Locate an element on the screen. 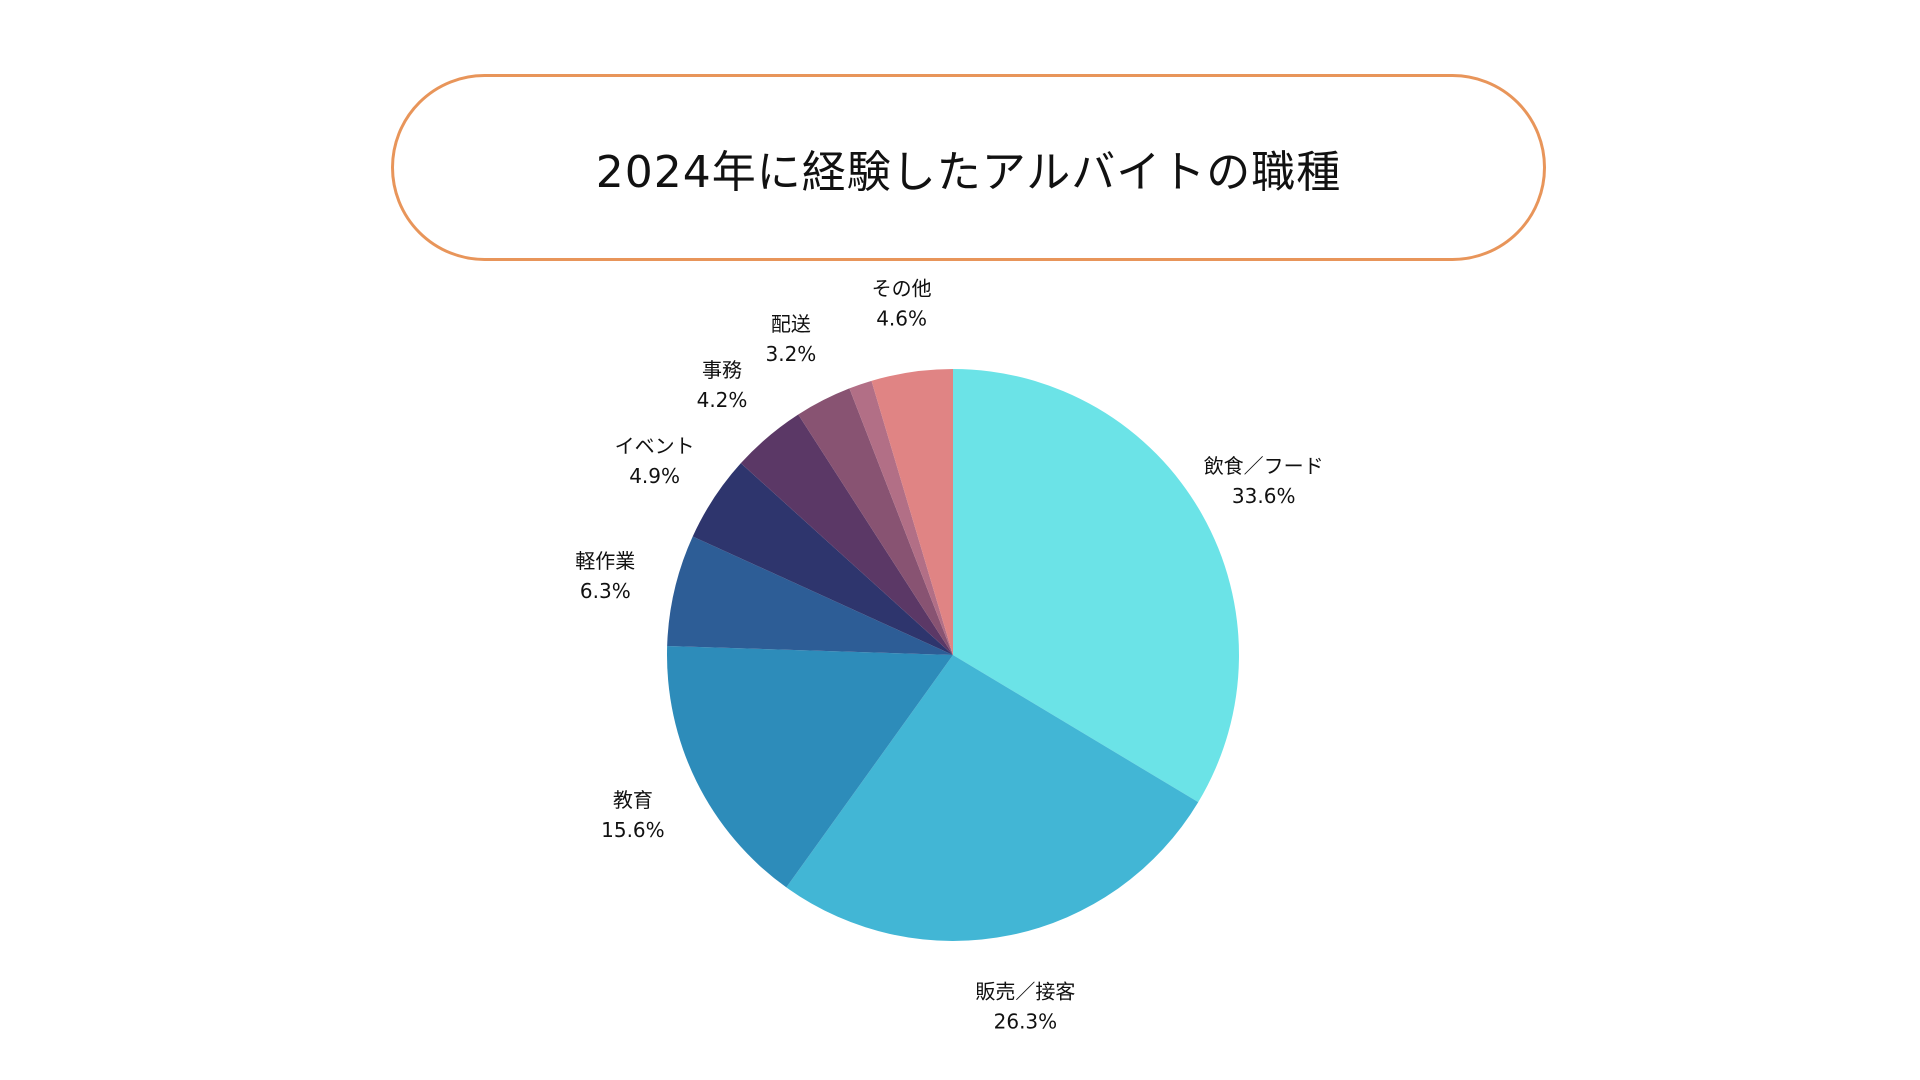 Image resolution: width=1920 pixels, height=1080 pixels. slice-label: 事務 is located at coordinates (722, 370).